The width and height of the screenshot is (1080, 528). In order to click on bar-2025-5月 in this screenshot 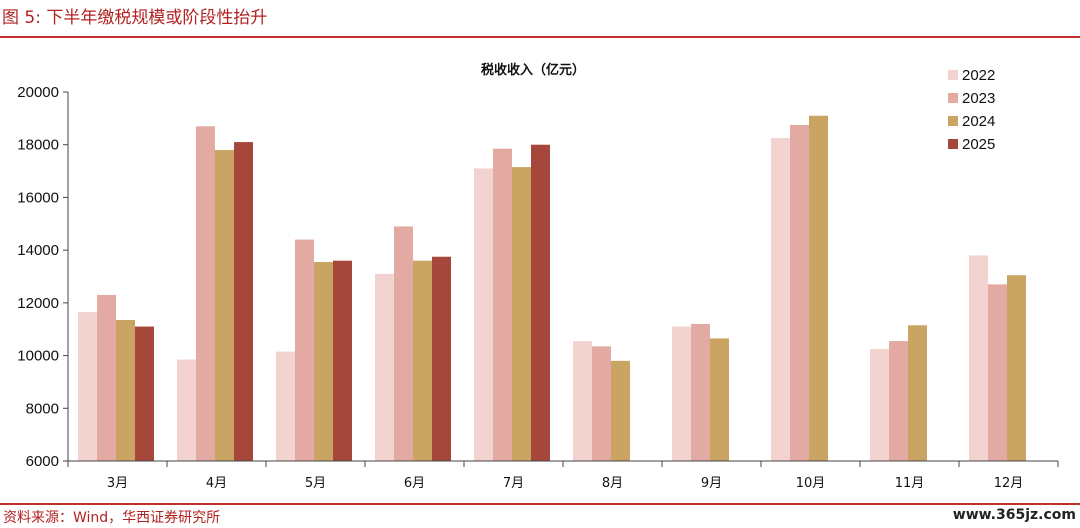, I will do `click(342, 360)`.